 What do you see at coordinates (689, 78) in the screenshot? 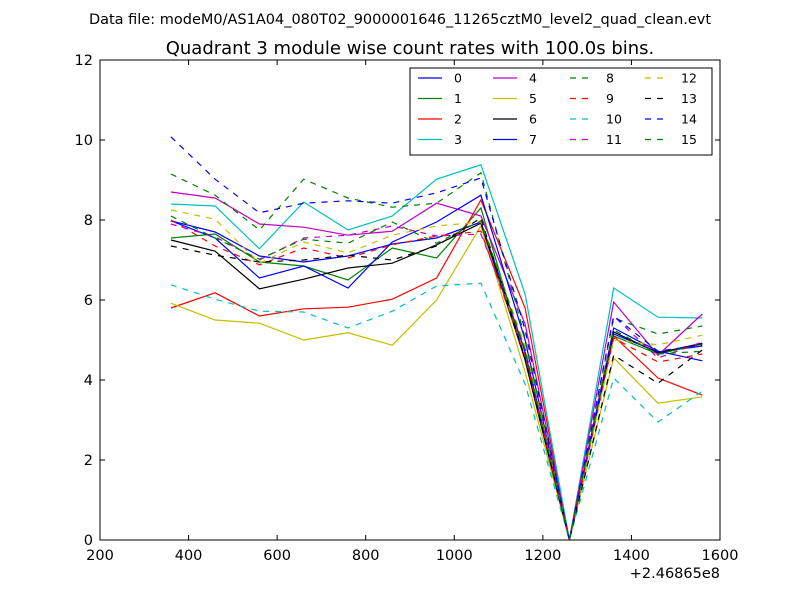
I see `legend-label-12: 12` at bounding box center [689, 78].